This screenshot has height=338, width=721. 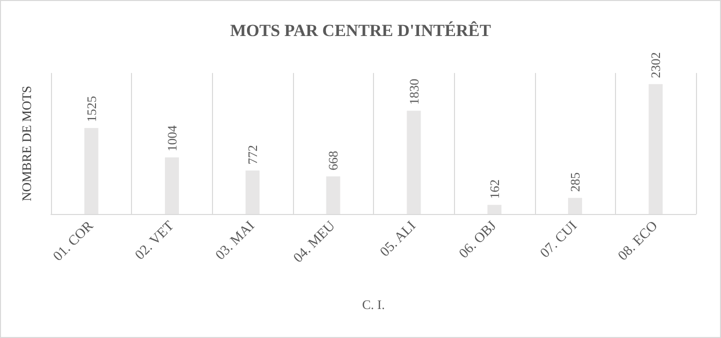 What do you see at coordinates (252, 154) in the screenshot?
I see `data-label: 772` at bounding box center [252, 154].